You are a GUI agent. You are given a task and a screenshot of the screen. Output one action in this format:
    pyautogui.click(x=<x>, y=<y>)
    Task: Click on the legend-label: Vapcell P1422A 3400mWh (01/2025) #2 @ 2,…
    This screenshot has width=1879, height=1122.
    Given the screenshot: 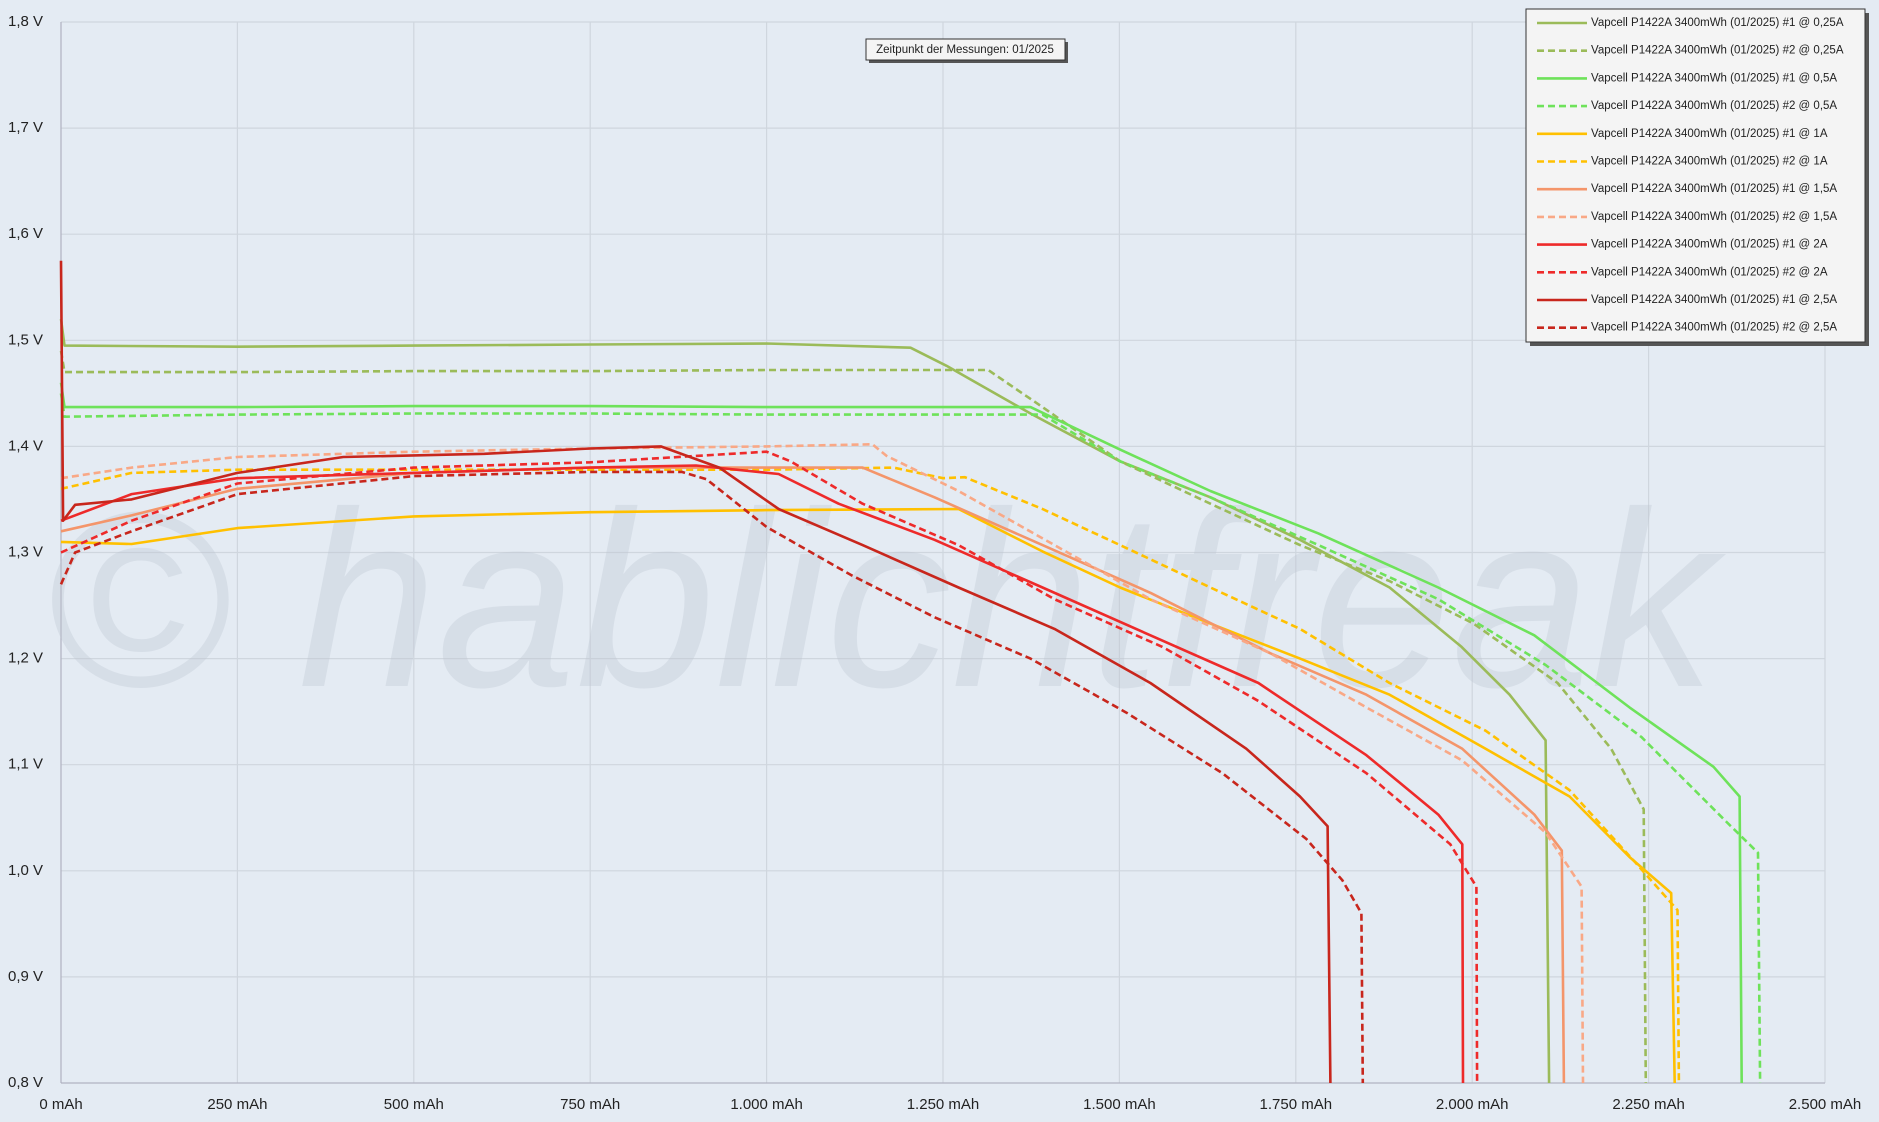 What is the action you would take?
    pyautogui.click(x=1714, y=328)
    